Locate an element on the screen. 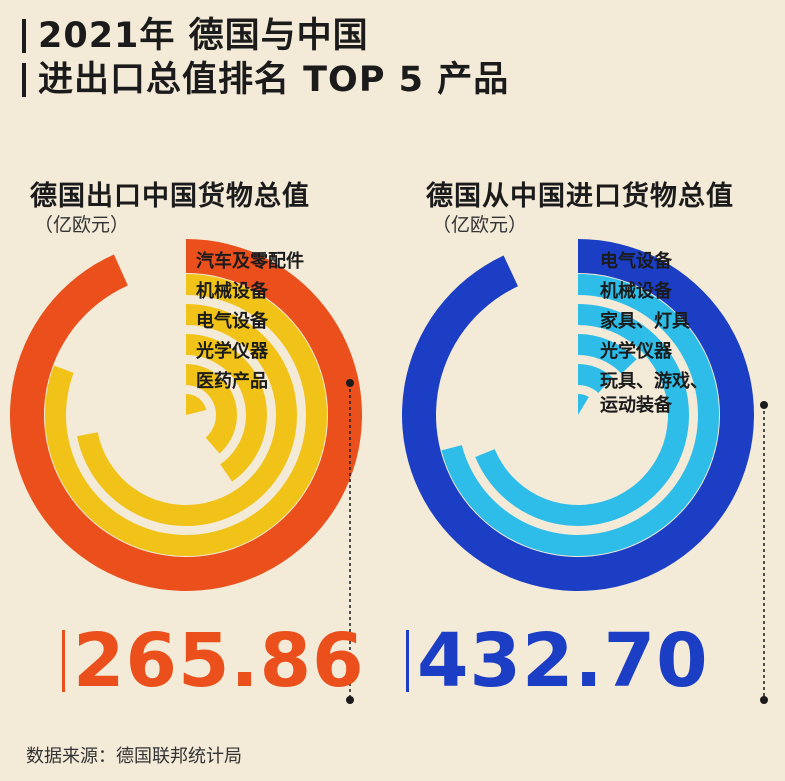 This screenshot has height=781, width=785. export-total-number: 265.86 is located at coordinates (219, 661).